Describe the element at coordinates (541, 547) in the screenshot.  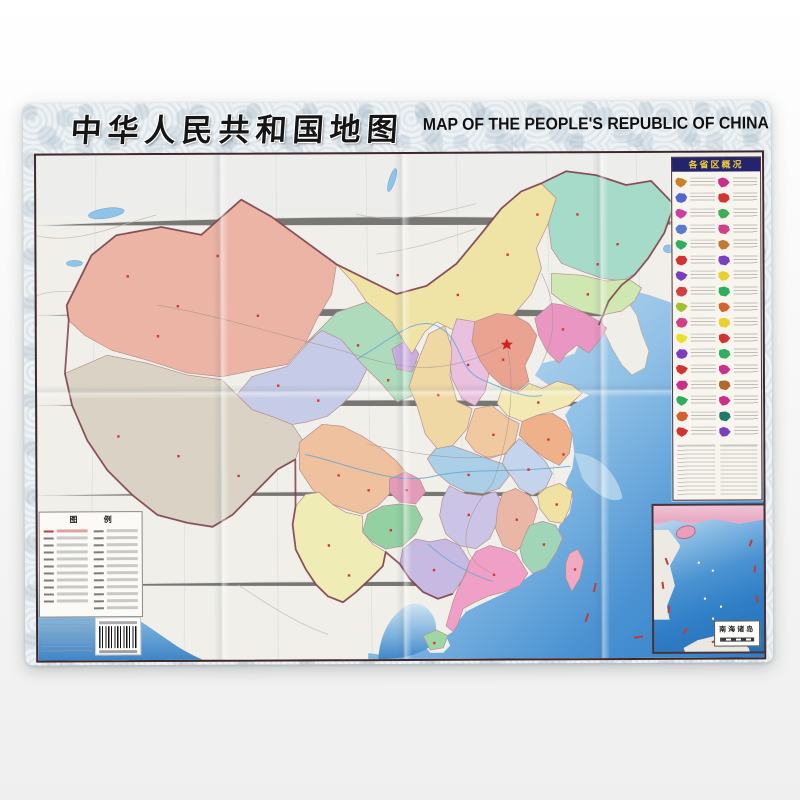
I see `province-fujian` at that location.